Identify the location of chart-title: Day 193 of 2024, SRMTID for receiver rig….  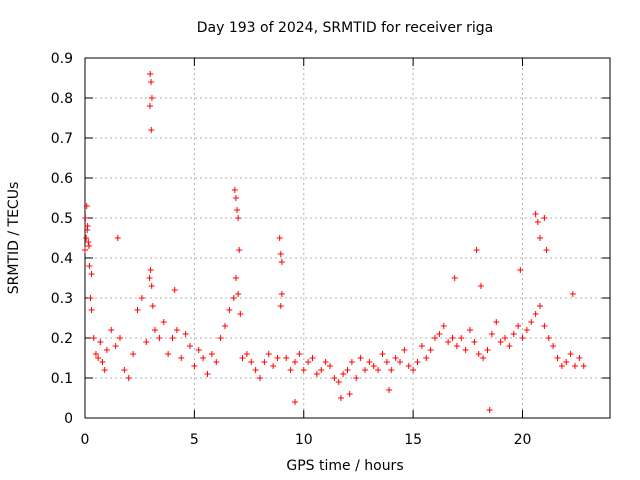
(345, 28).